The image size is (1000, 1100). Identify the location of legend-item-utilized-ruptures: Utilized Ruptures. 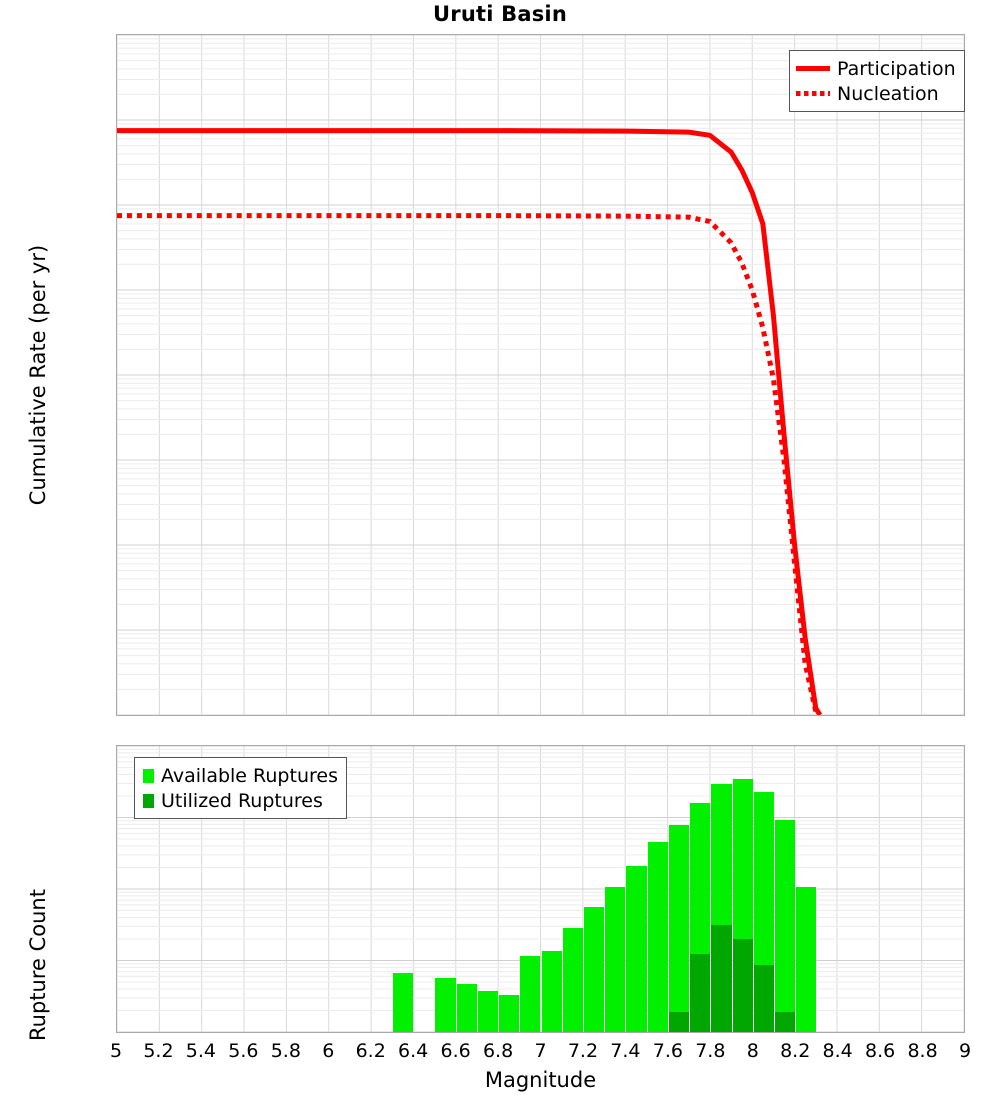
(239, 800).